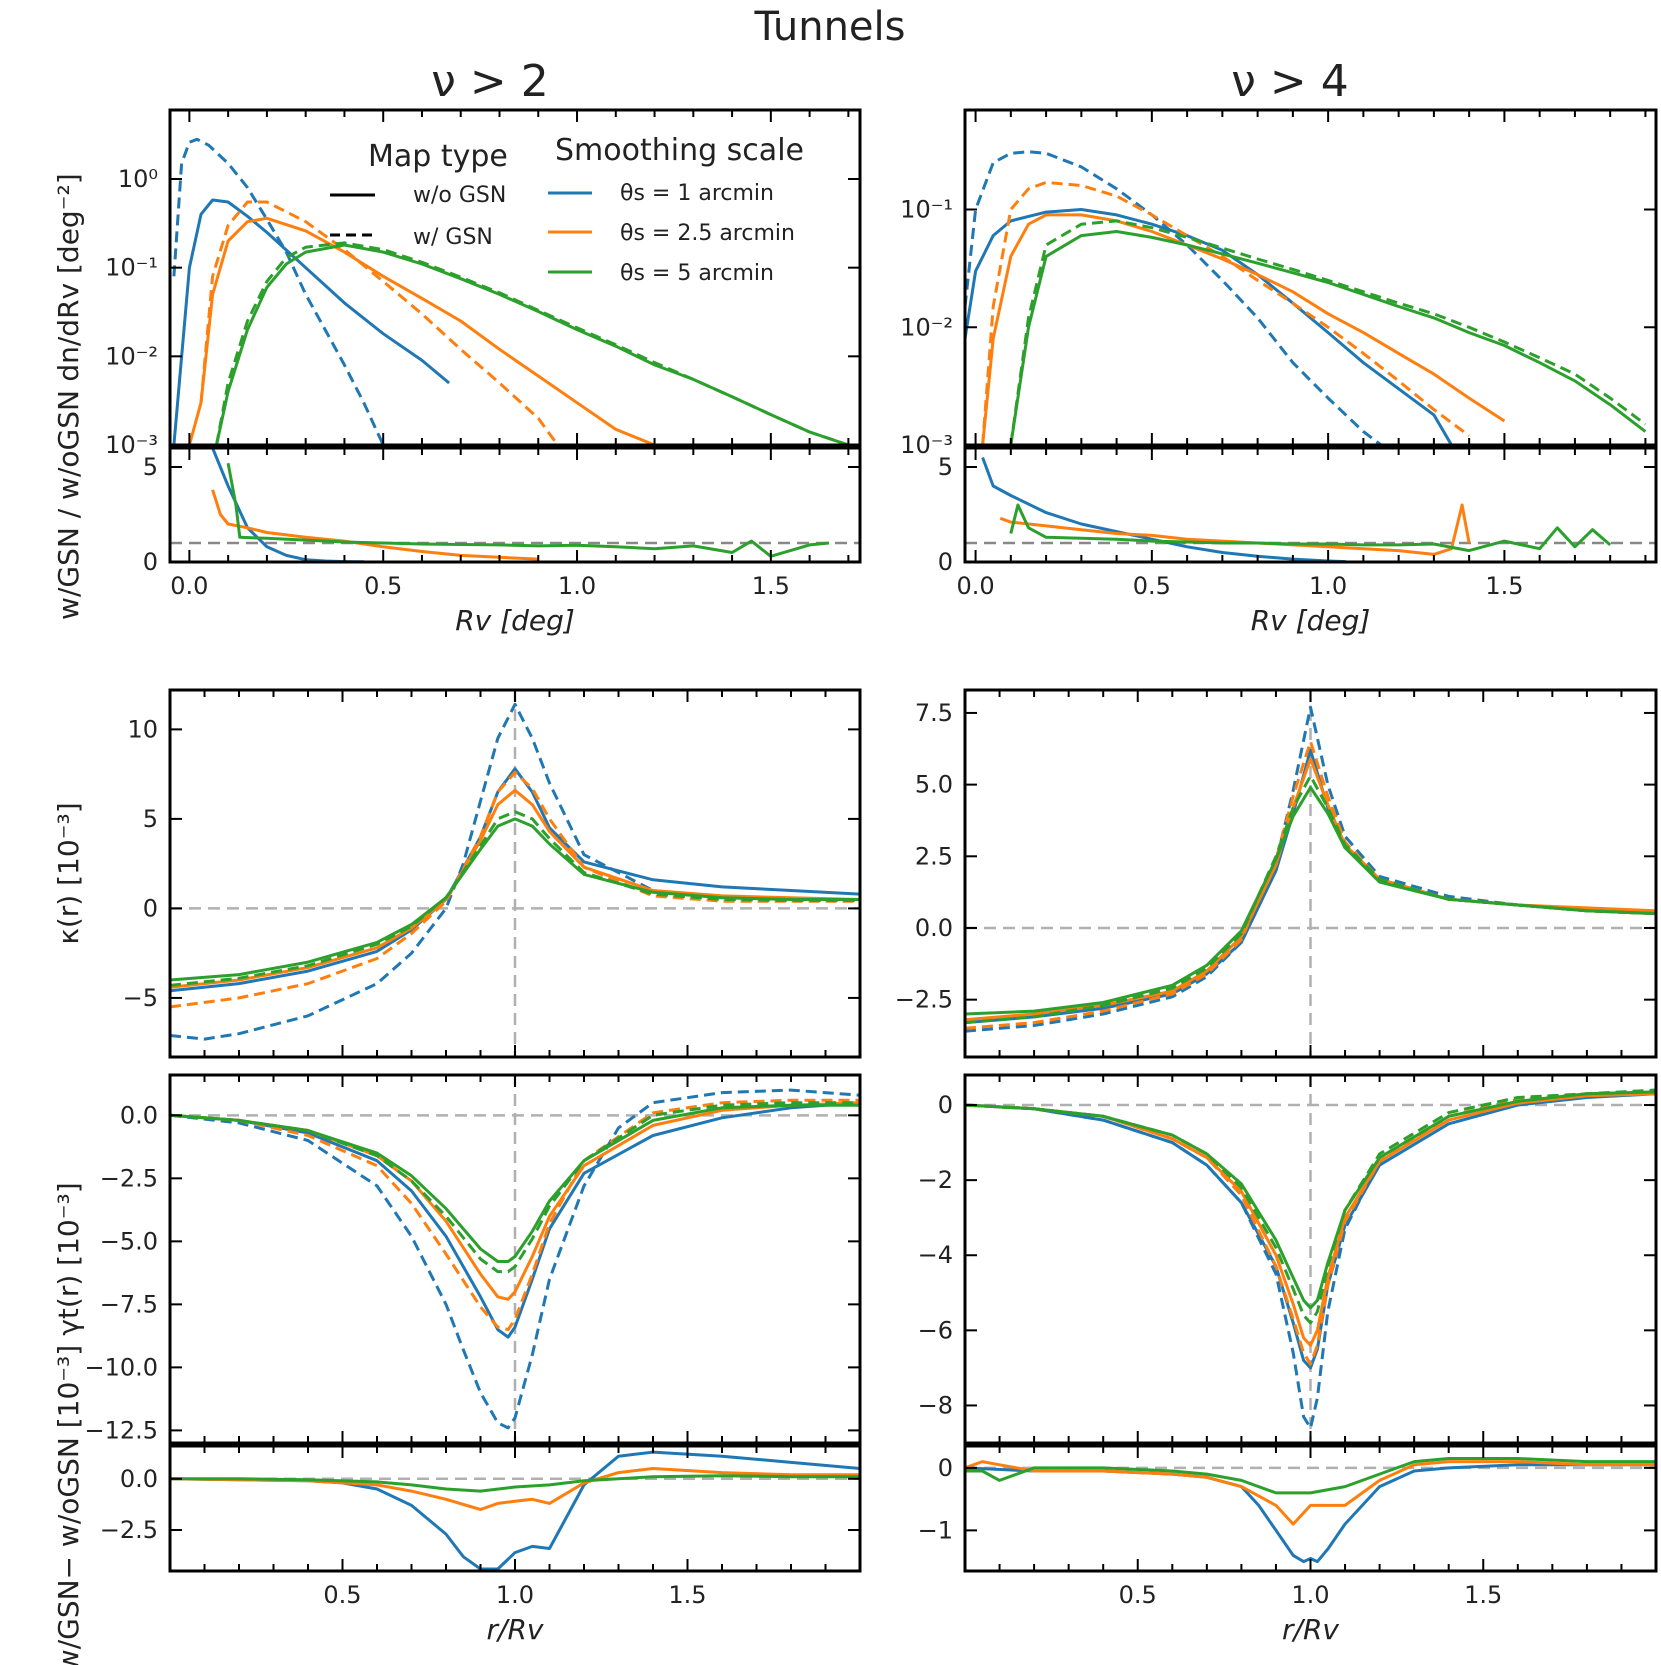 The width and height of the screenshot is (1661, 1665). I want to click on y-tick-label: −2, so click(935, 1180).